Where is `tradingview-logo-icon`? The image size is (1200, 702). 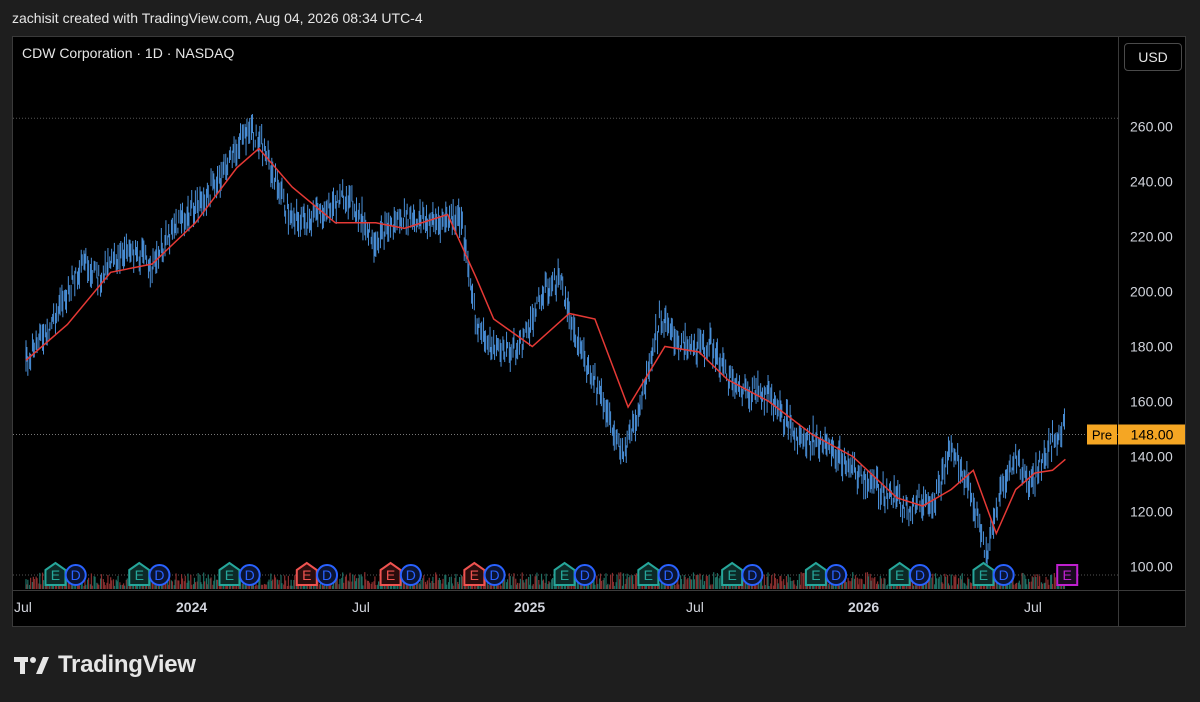 tradingview-logo-icon is located at coordinates (31, 665).